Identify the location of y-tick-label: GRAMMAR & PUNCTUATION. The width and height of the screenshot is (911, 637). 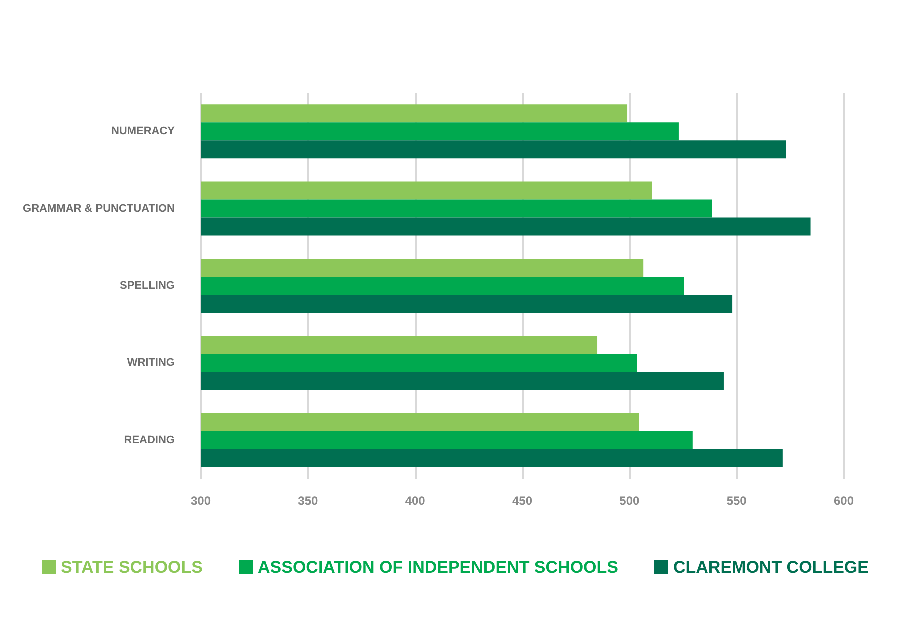
(99, 208).